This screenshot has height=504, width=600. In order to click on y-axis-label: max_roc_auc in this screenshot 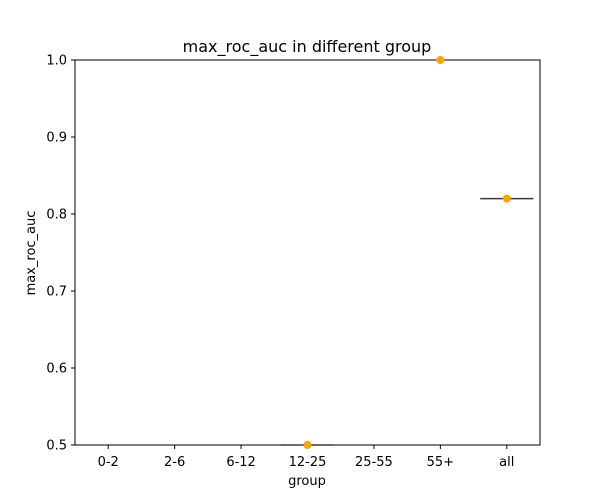, I will do `click(31, 253)`.